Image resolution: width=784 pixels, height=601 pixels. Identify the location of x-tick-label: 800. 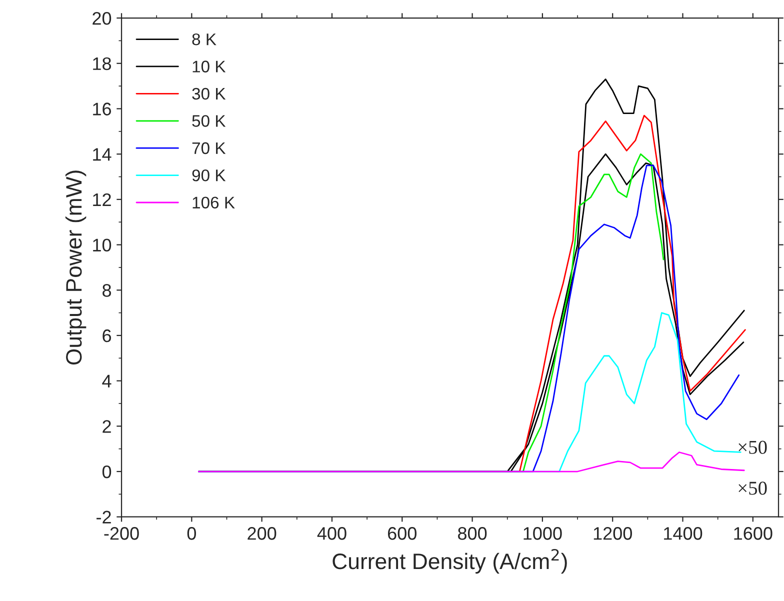
(472, 533).